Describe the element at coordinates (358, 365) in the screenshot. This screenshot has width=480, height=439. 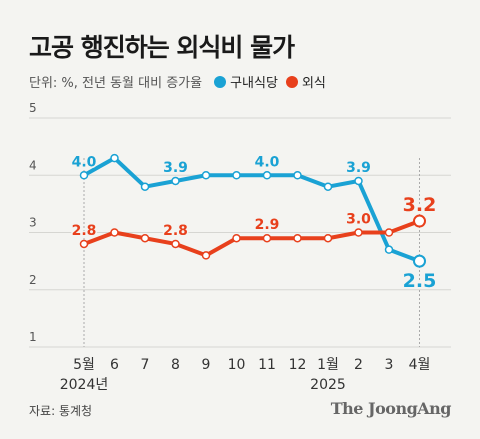
I see `x-tick-label: 2` at that location.